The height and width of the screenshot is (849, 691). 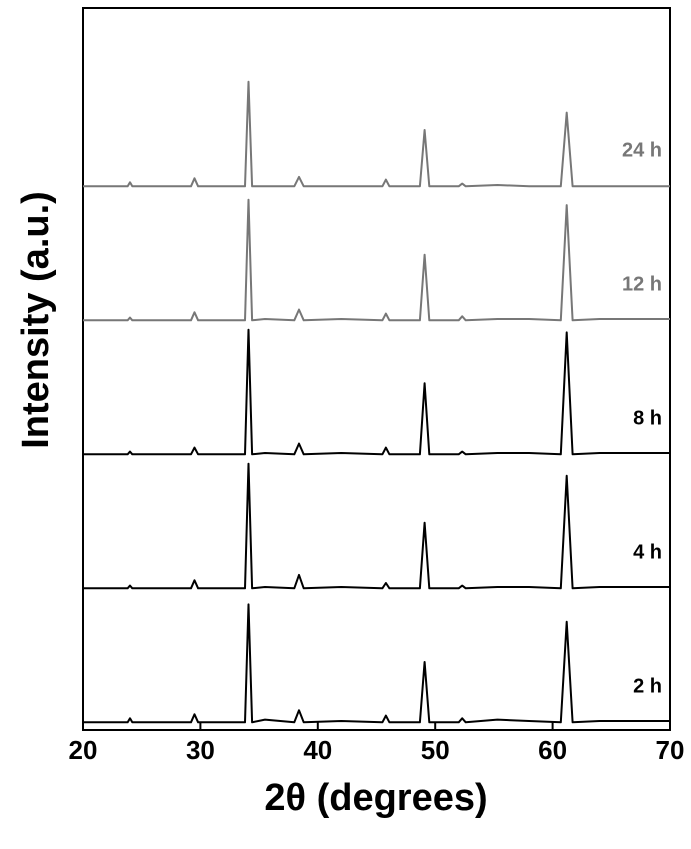 I want to click on series-label: 2 h, so click(x=647, y=686).